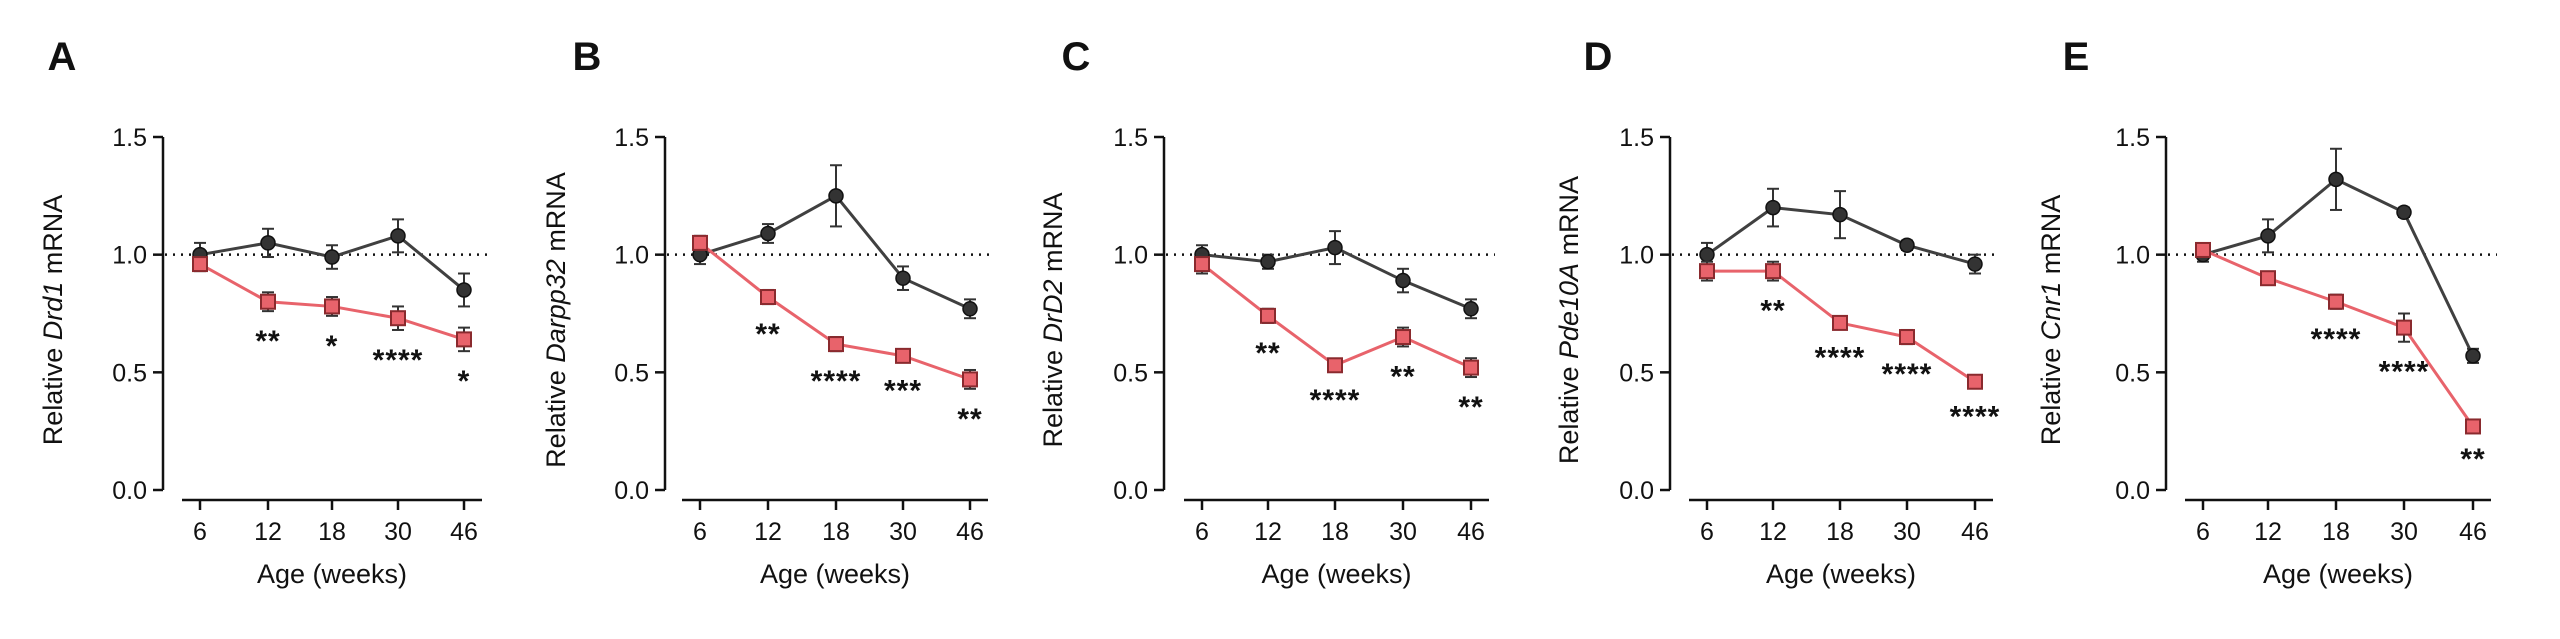  What do you see at coordinates (903, 391) in the screenshot?
I see `significance-label: ***` at bounding box center [903, 391].